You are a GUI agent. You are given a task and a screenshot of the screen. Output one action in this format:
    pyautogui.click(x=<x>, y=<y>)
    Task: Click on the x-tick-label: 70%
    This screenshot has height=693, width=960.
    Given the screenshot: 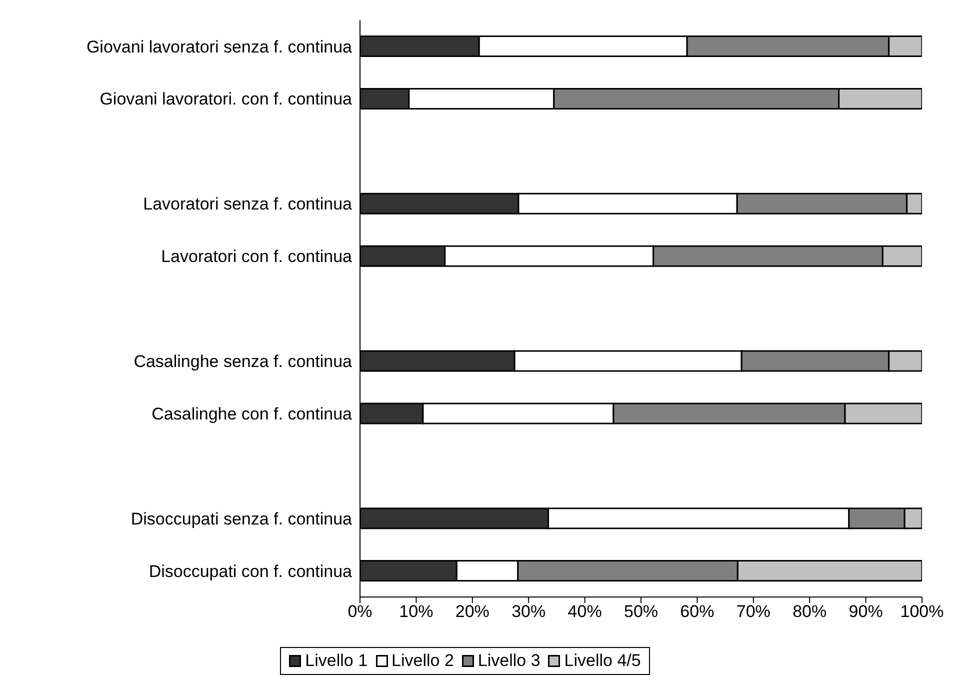 What is the action you would take?
    pyautogui.click(x=753, y=612)
    